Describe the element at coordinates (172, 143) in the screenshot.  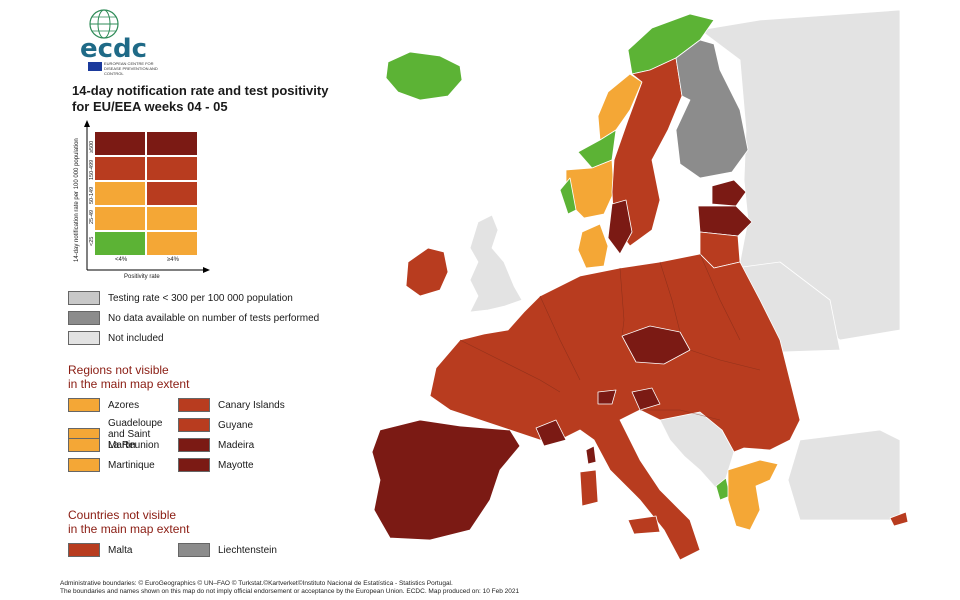
I see `matrix-cell-r0-c1` at that location.